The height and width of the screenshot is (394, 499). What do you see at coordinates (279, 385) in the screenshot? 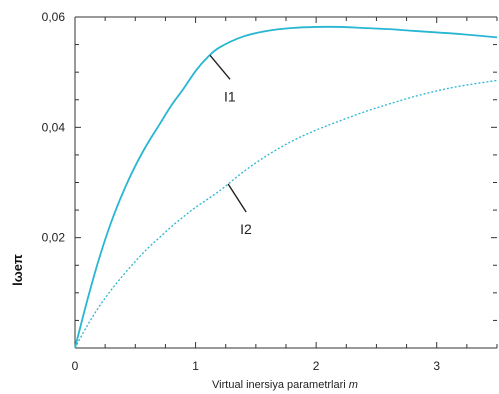
I see `x-axis-title-text: Virtual inersiya parametrlari` at bounding box center [279, 385].